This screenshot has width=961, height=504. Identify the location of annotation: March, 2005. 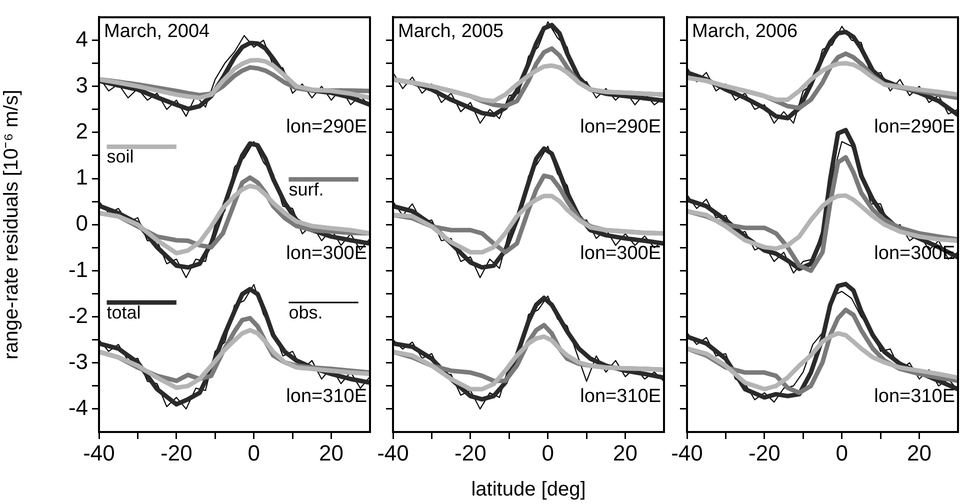
(451, 31).